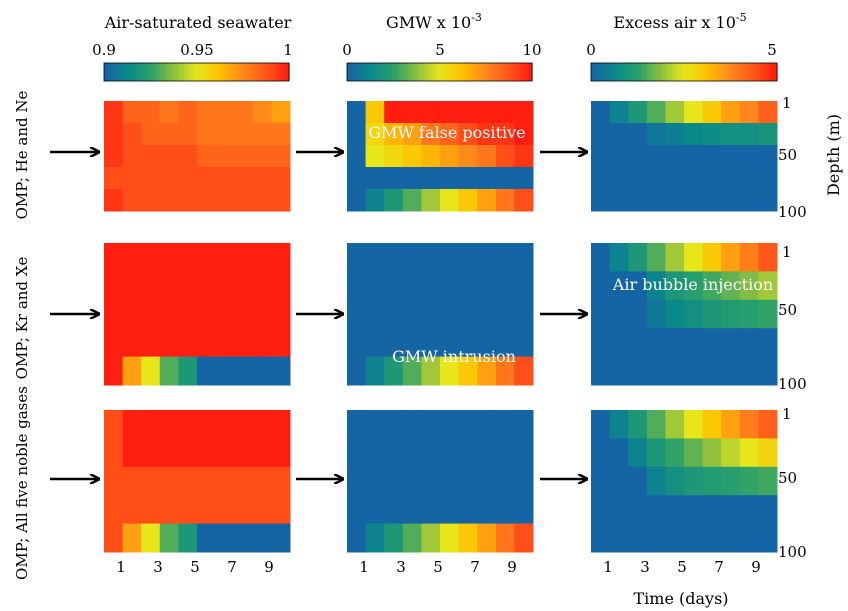  I want to click on x-tick-p1-7: 7, so click(232, 567).